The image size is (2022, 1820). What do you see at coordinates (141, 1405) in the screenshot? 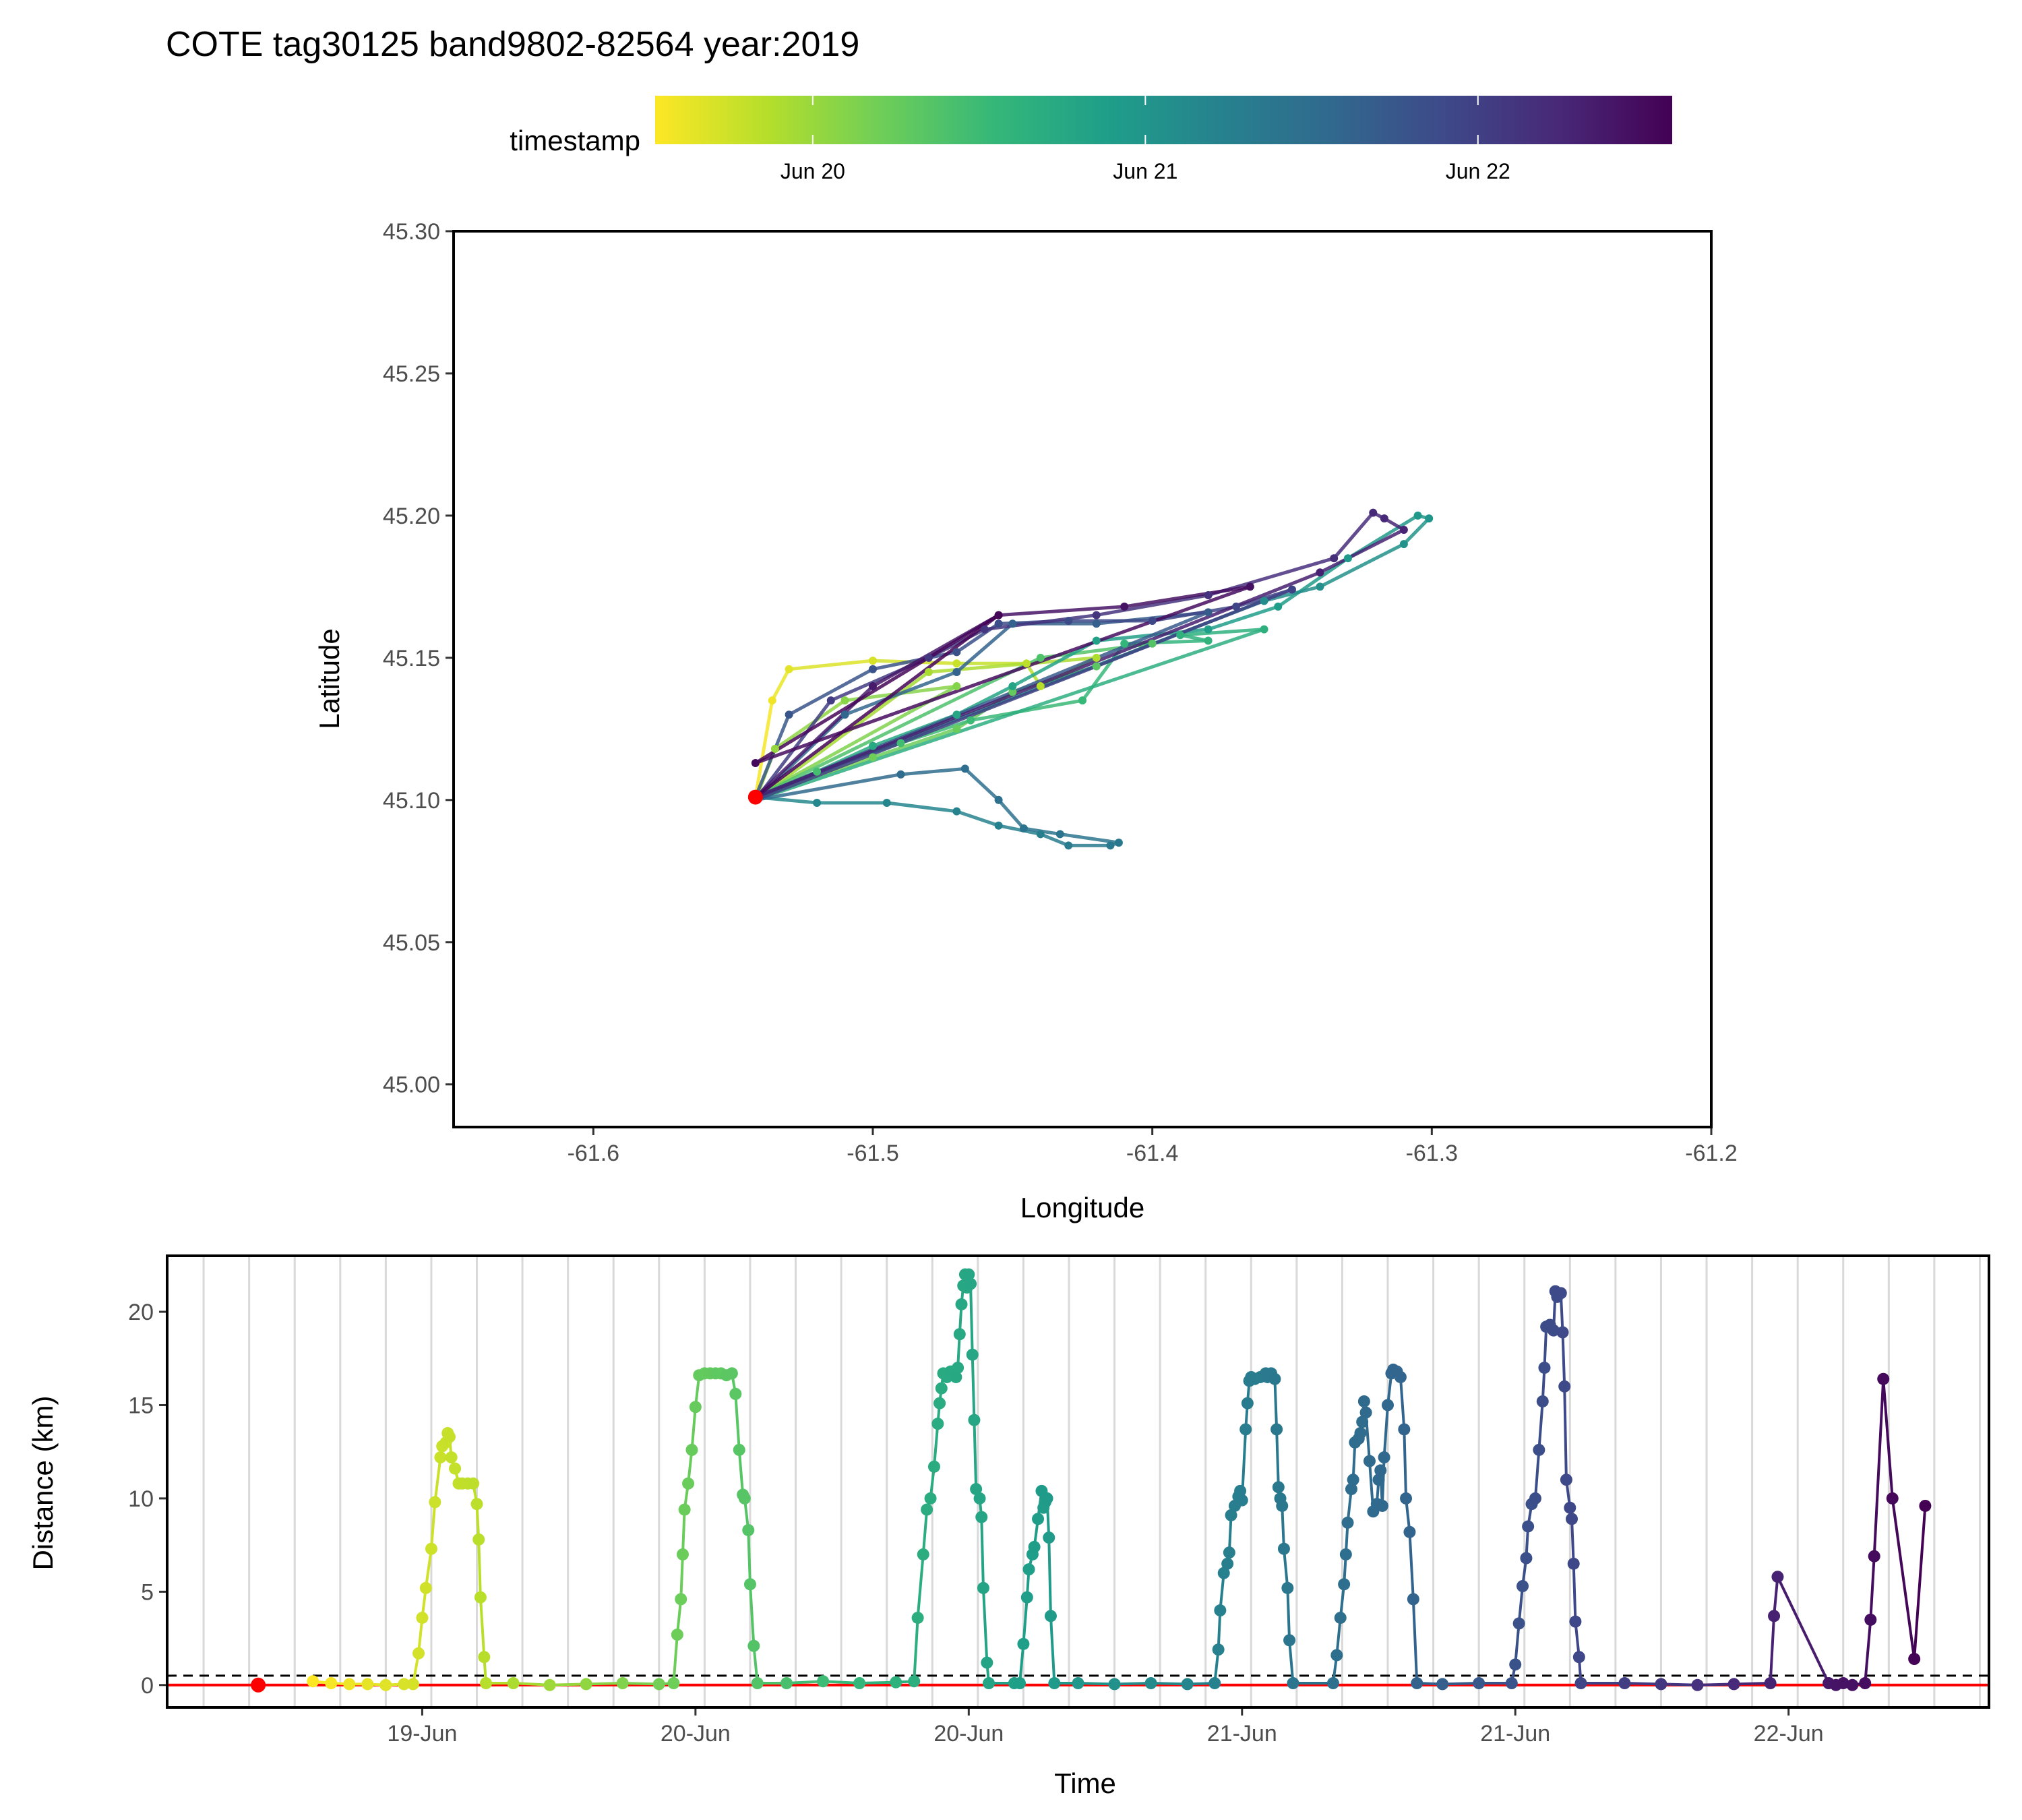
I see `distance-y-tick-label: 15` at bounding box center [141, 1405].